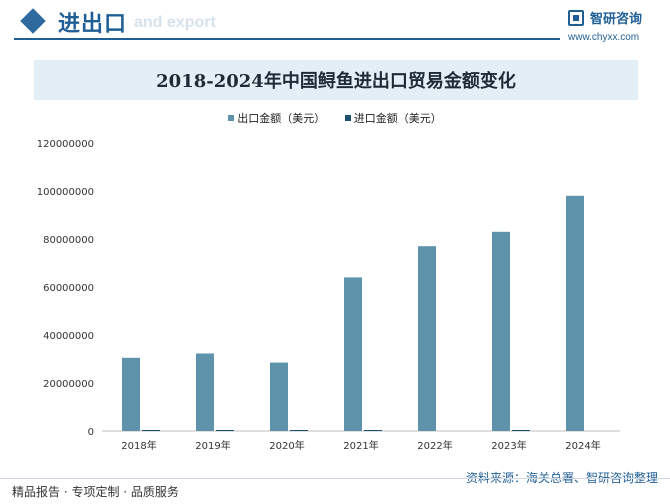  I want to click on y-tick-label: 40000000, so click(68, 336).